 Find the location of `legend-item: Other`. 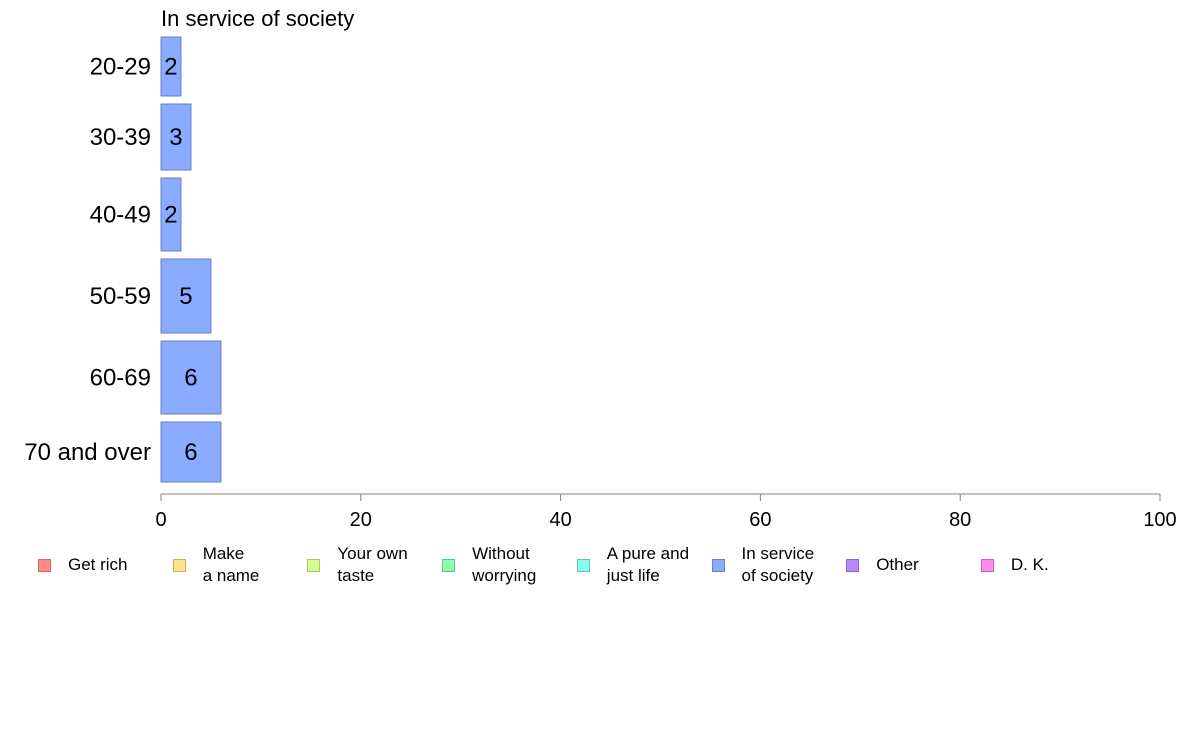

legend-item: Other is located at coordinates (882, 565).